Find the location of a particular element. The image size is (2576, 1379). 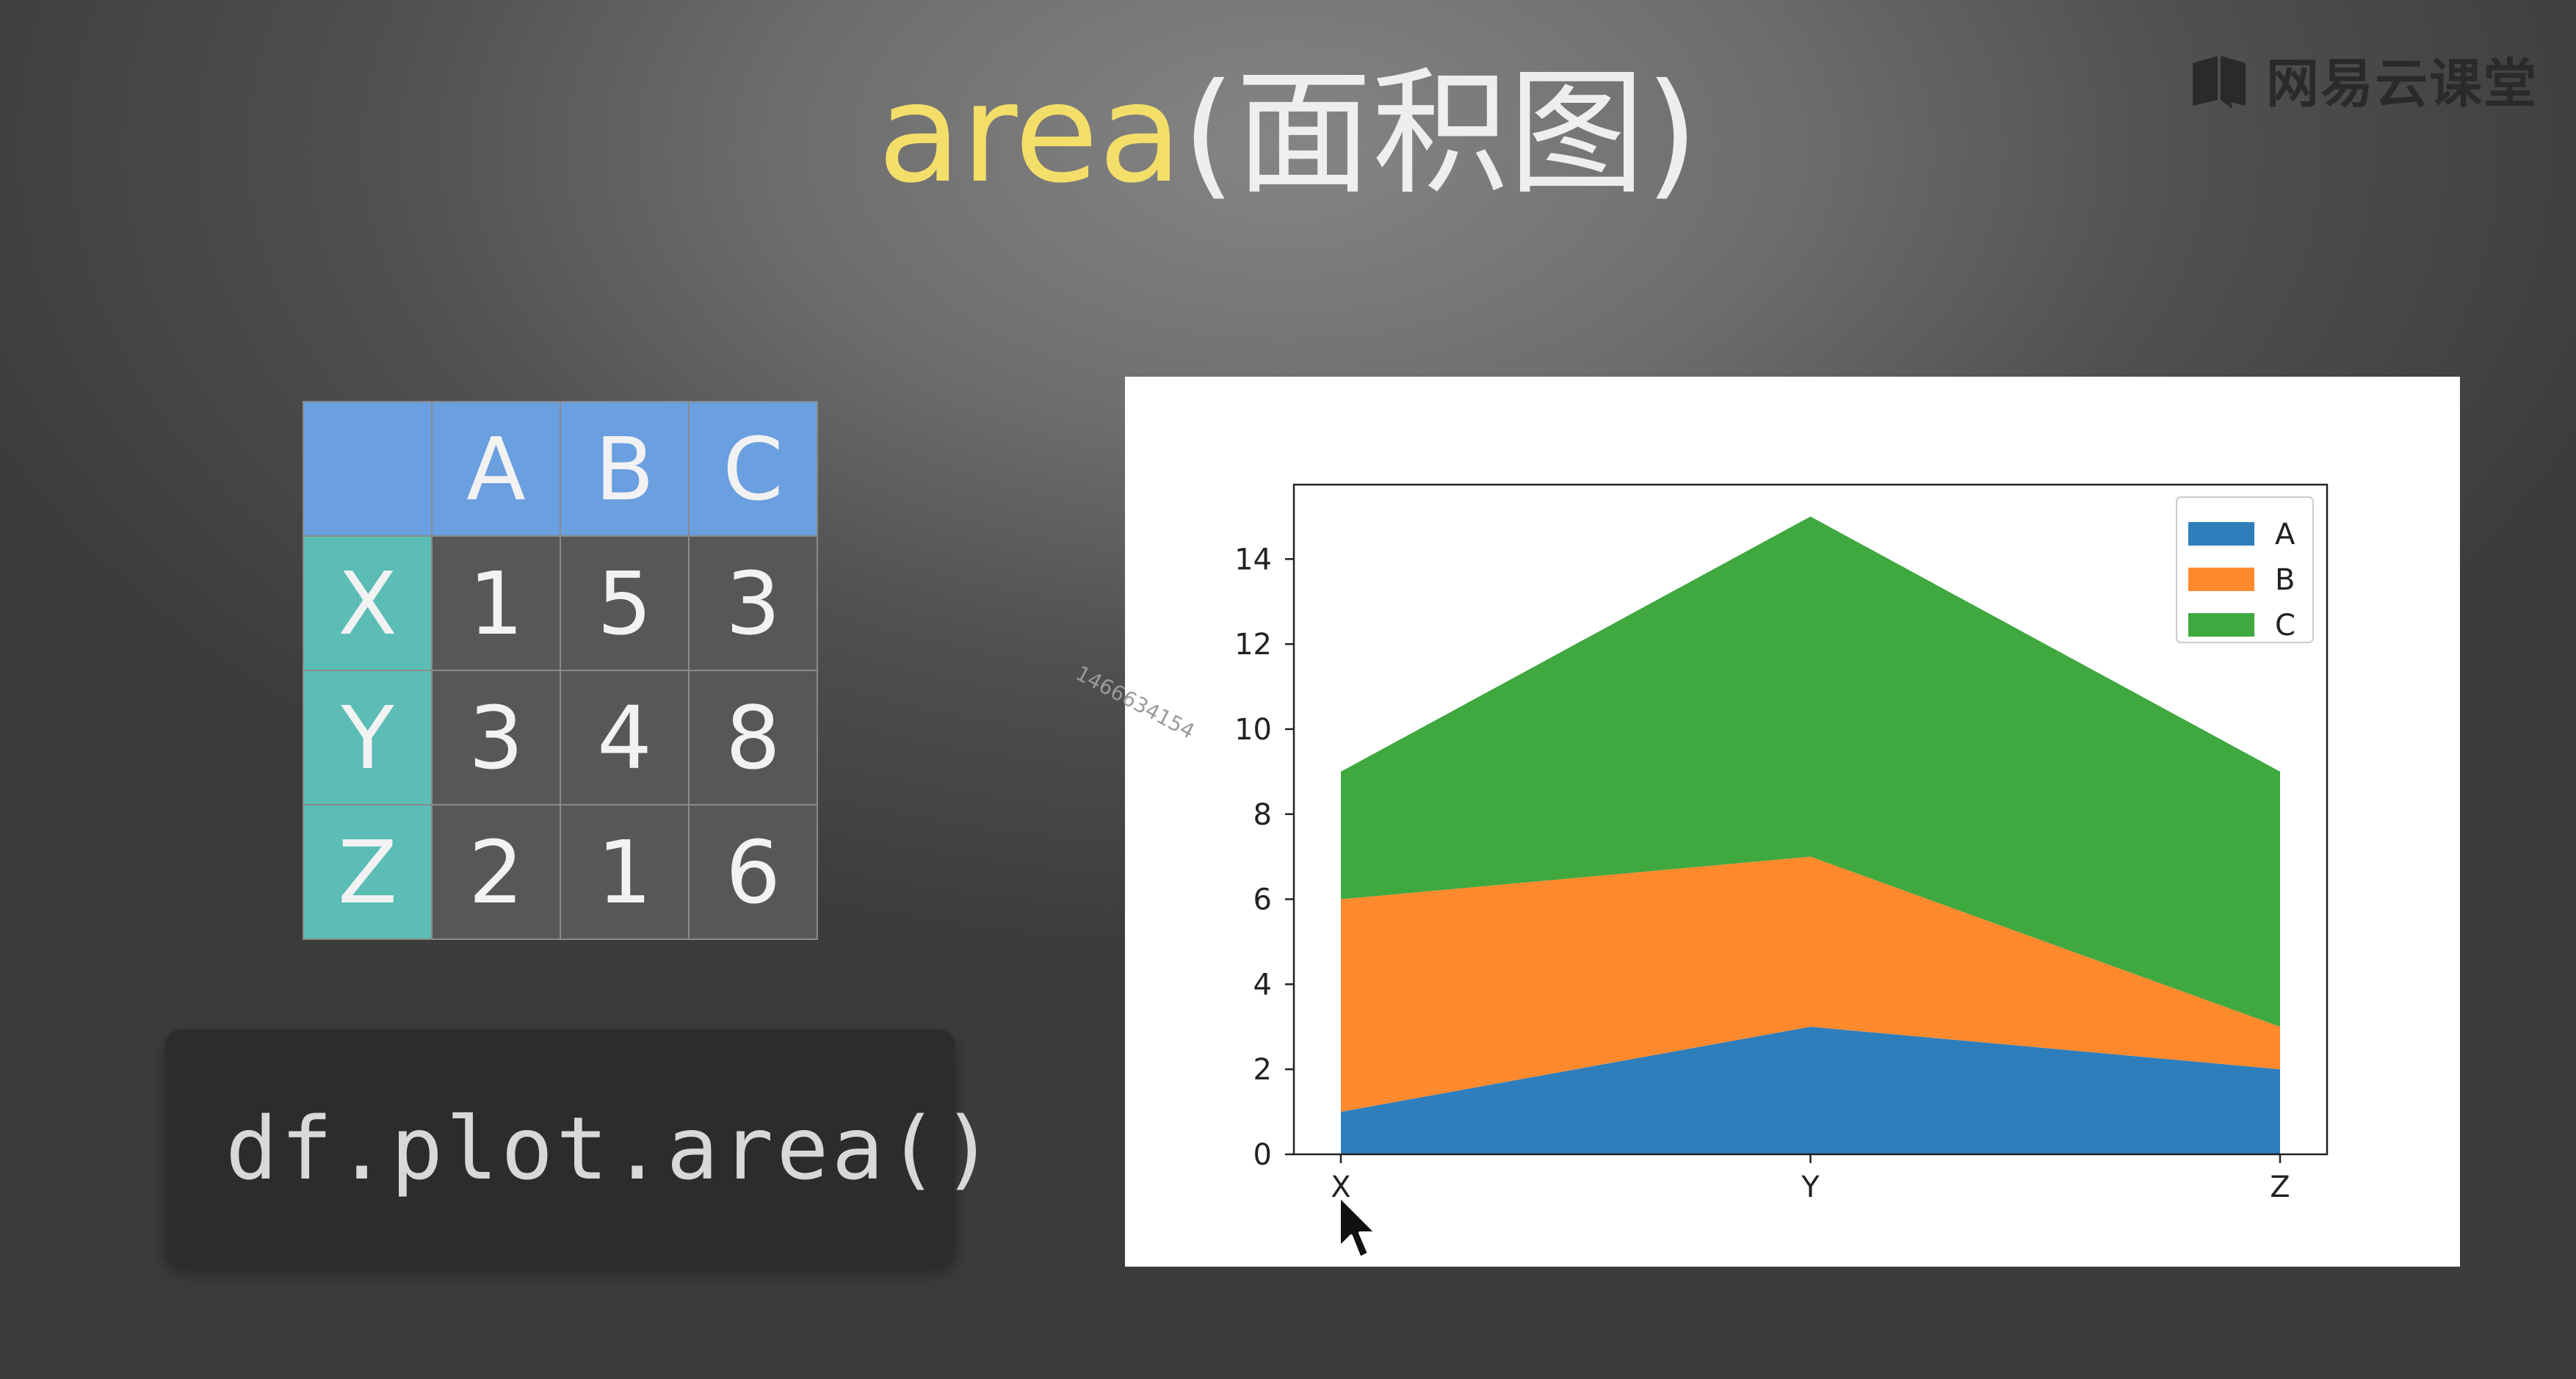

y-tick-label: 14 is located at coordinates (1253, 559).